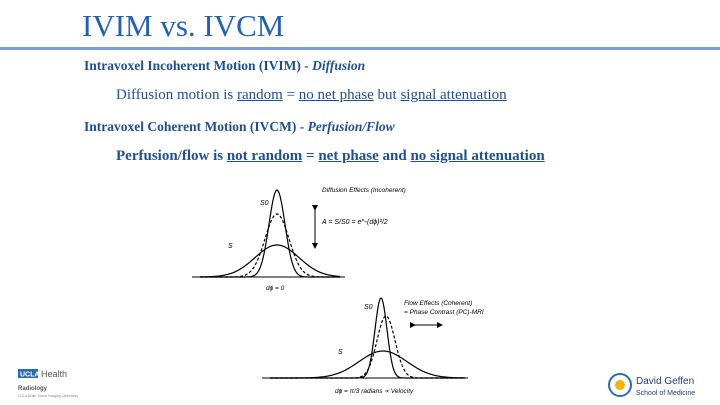  I want to click on rule, so click(360, 48).